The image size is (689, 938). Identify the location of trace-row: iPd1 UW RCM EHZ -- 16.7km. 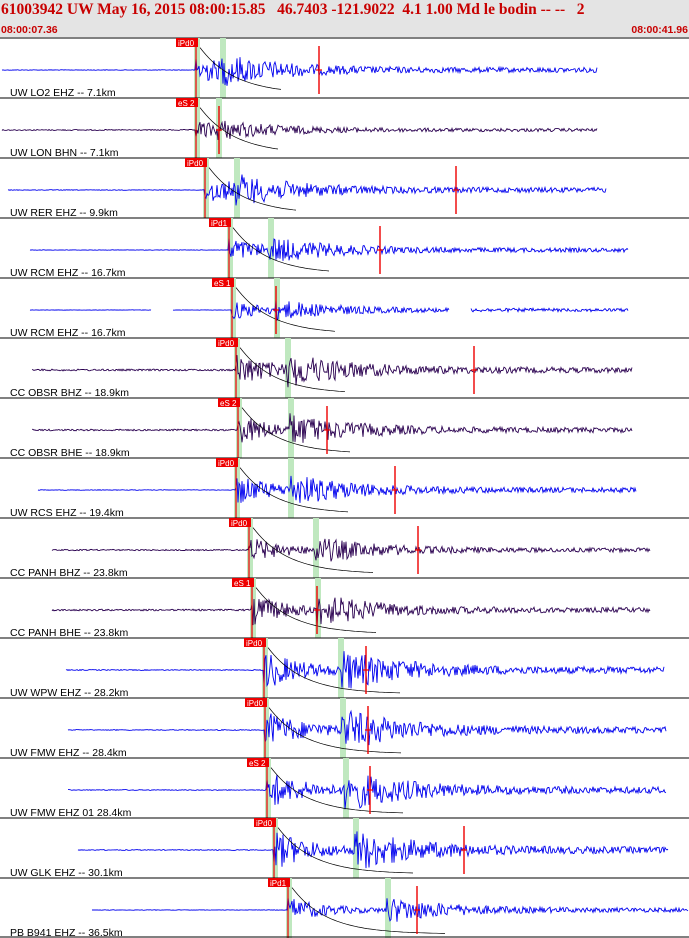
(344, 248).